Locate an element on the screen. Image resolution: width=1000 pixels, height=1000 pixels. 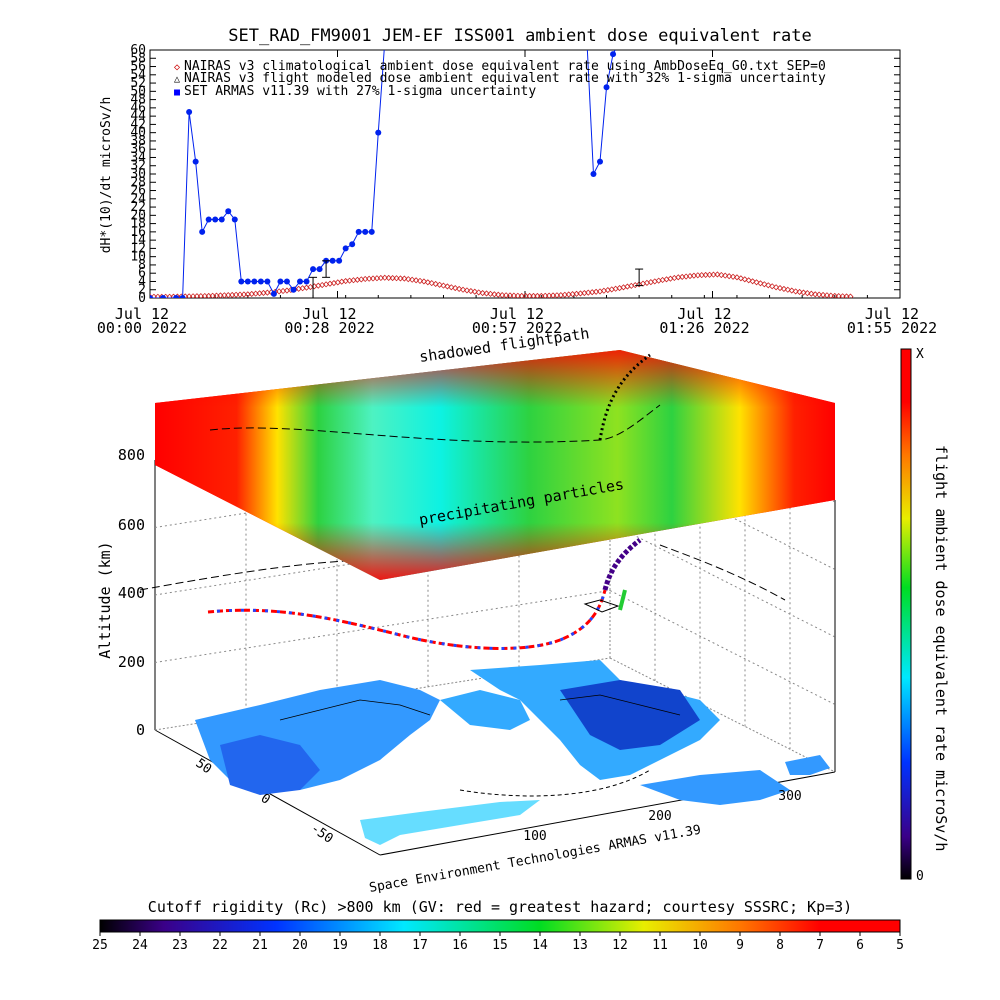
z-tick-label: 0 is located at coordinates (140, 730).